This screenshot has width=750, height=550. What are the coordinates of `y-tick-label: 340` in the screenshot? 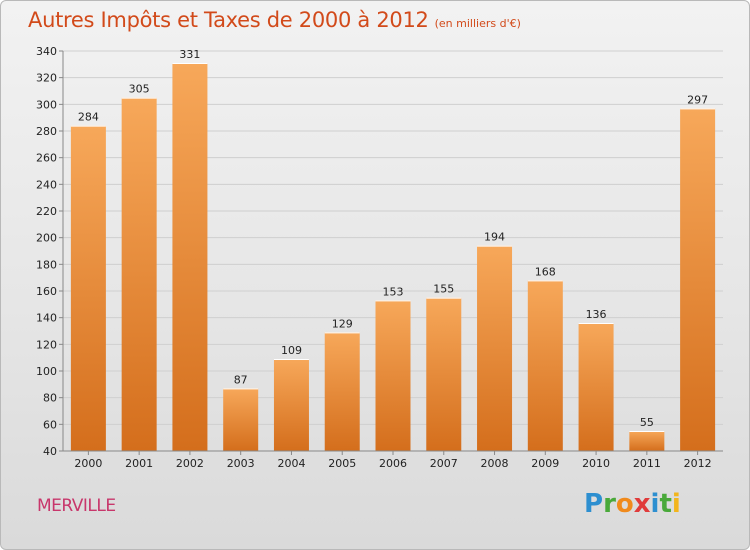 It's located at (46, 51).